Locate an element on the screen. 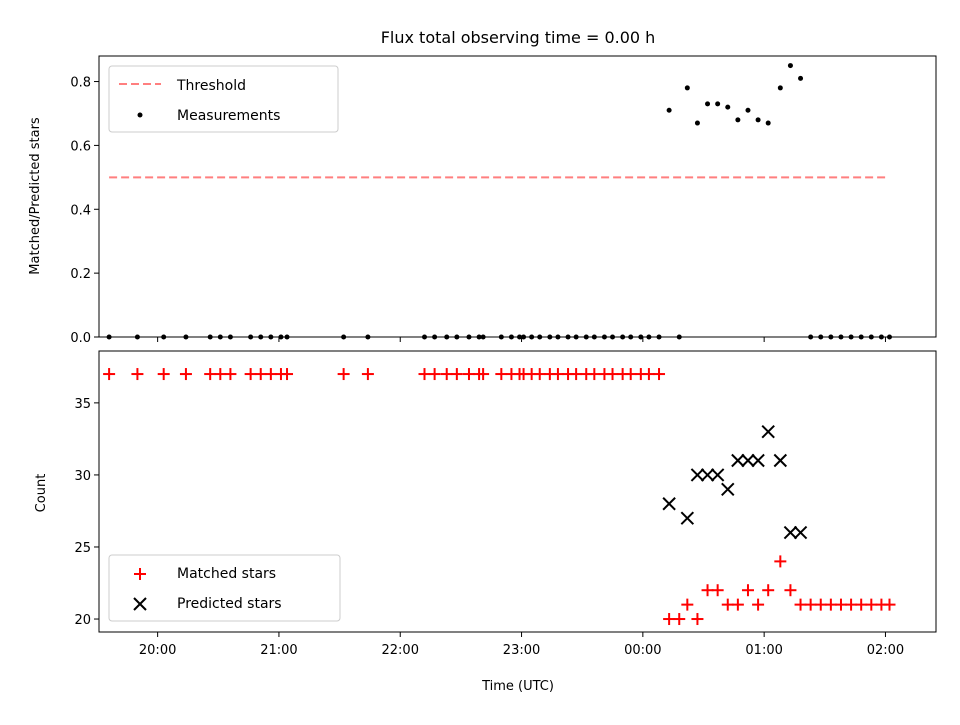 The height and width of the screenshot is (725, 960). top-y-axis-label: Matched/Predicted stars is located at coordinates (35, 196).